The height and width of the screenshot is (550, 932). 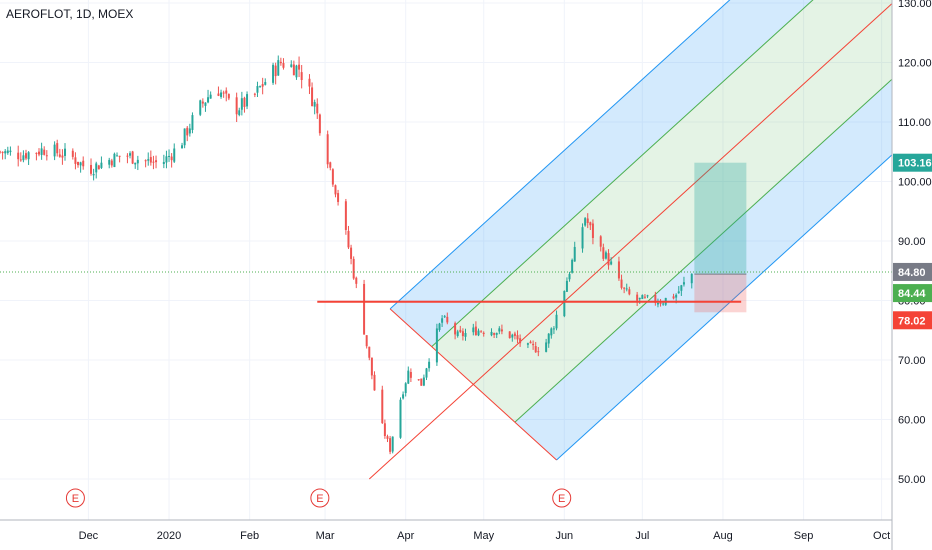 I want to click on target-zone, so click(x=720, y=218).